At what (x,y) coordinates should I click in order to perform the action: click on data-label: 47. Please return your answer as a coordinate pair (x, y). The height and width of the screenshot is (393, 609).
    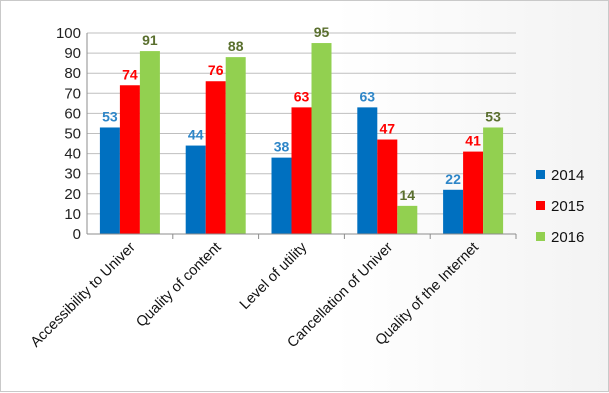
    Looking at the image, I should click on (388, 129).